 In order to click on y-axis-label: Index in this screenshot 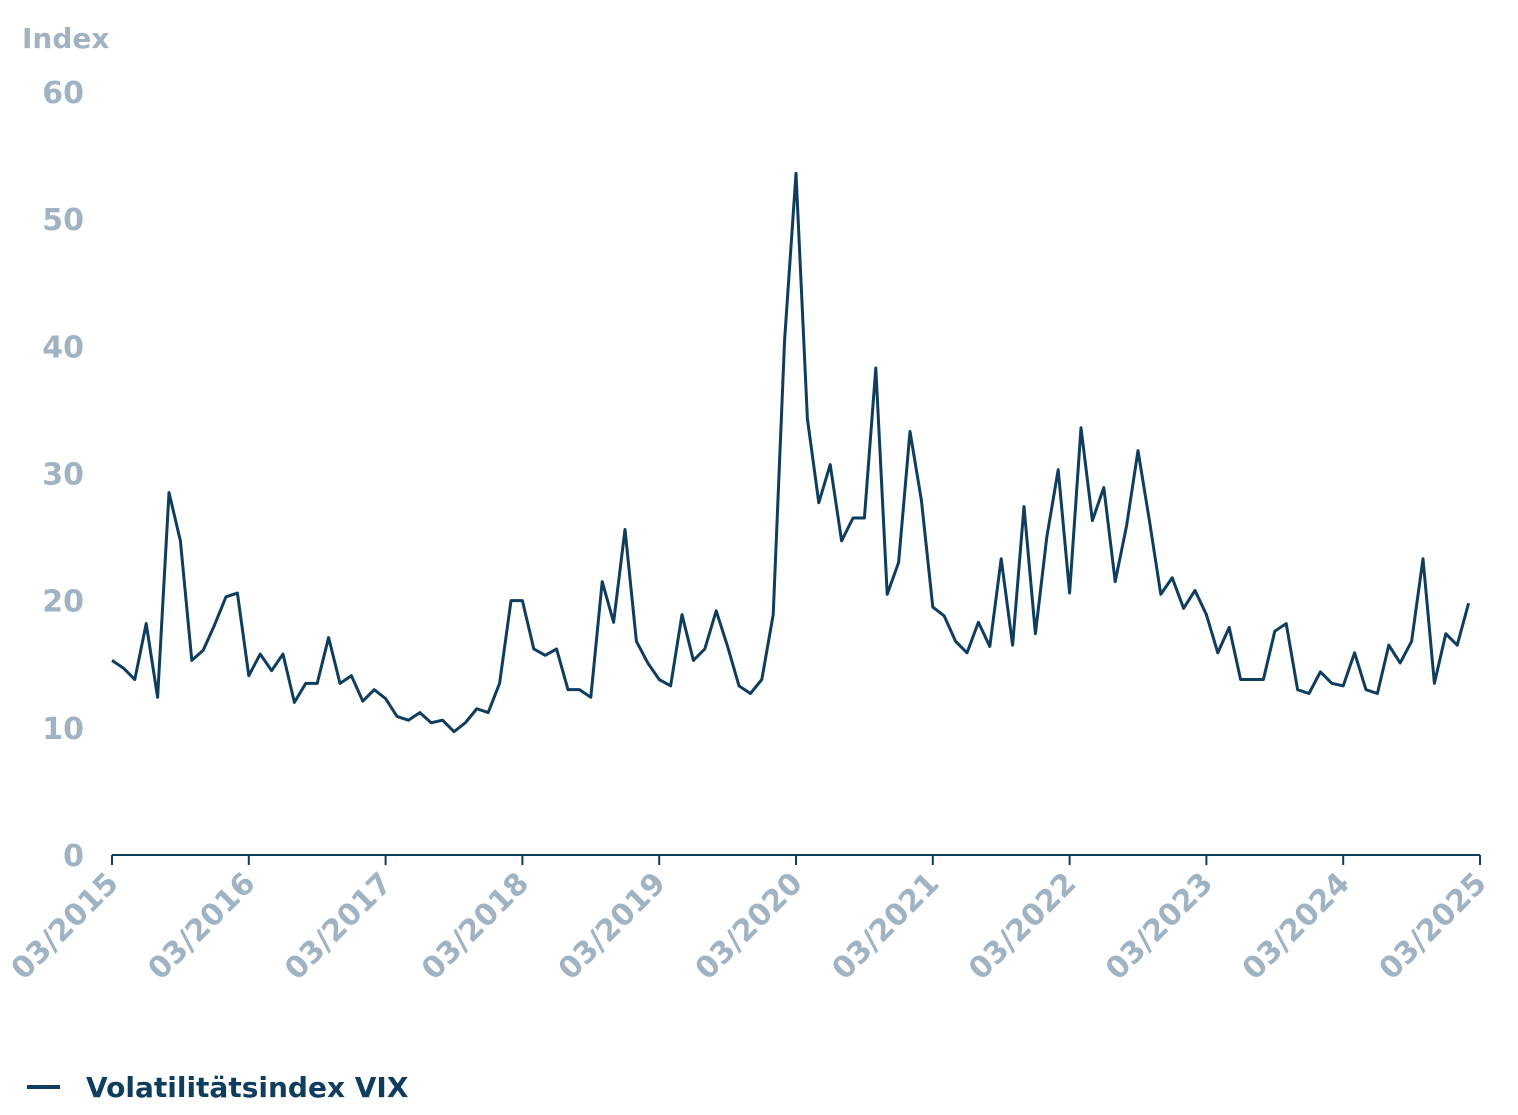, I will do `click(65, 38)`.